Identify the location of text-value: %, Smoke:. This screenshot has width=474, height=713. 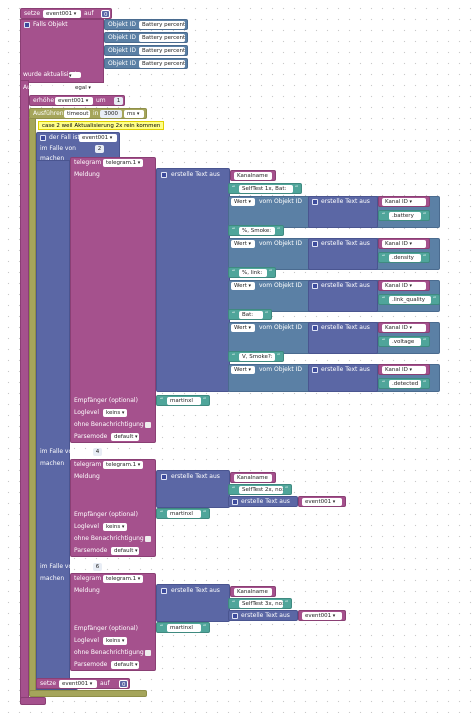
(257, 231).